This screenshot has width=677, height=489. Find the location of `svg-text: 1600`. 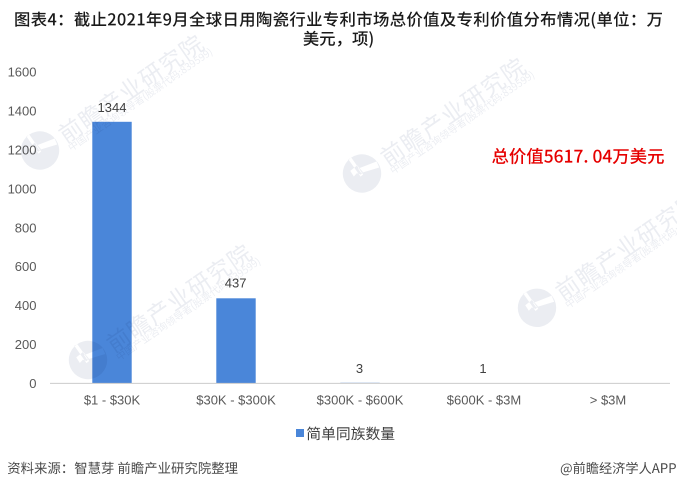

svg-text: 1600 is located at coordinates (22, 72).